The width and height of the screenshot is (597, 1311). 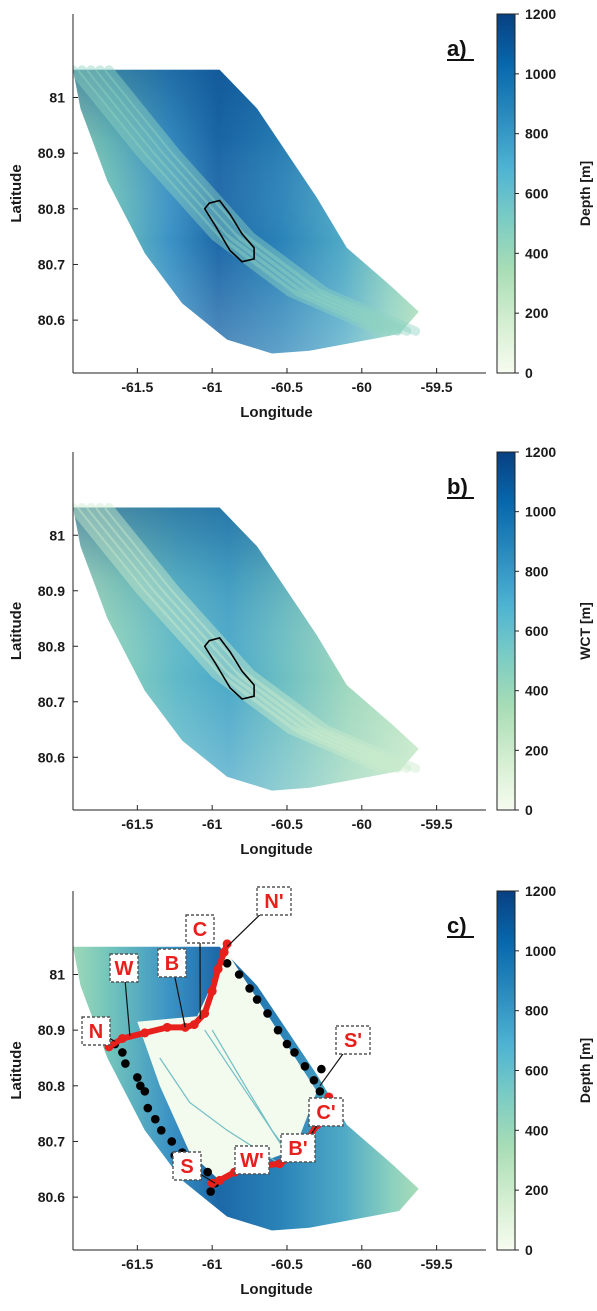 I want to click on callout-label: B', so click(x=297, y=1149).